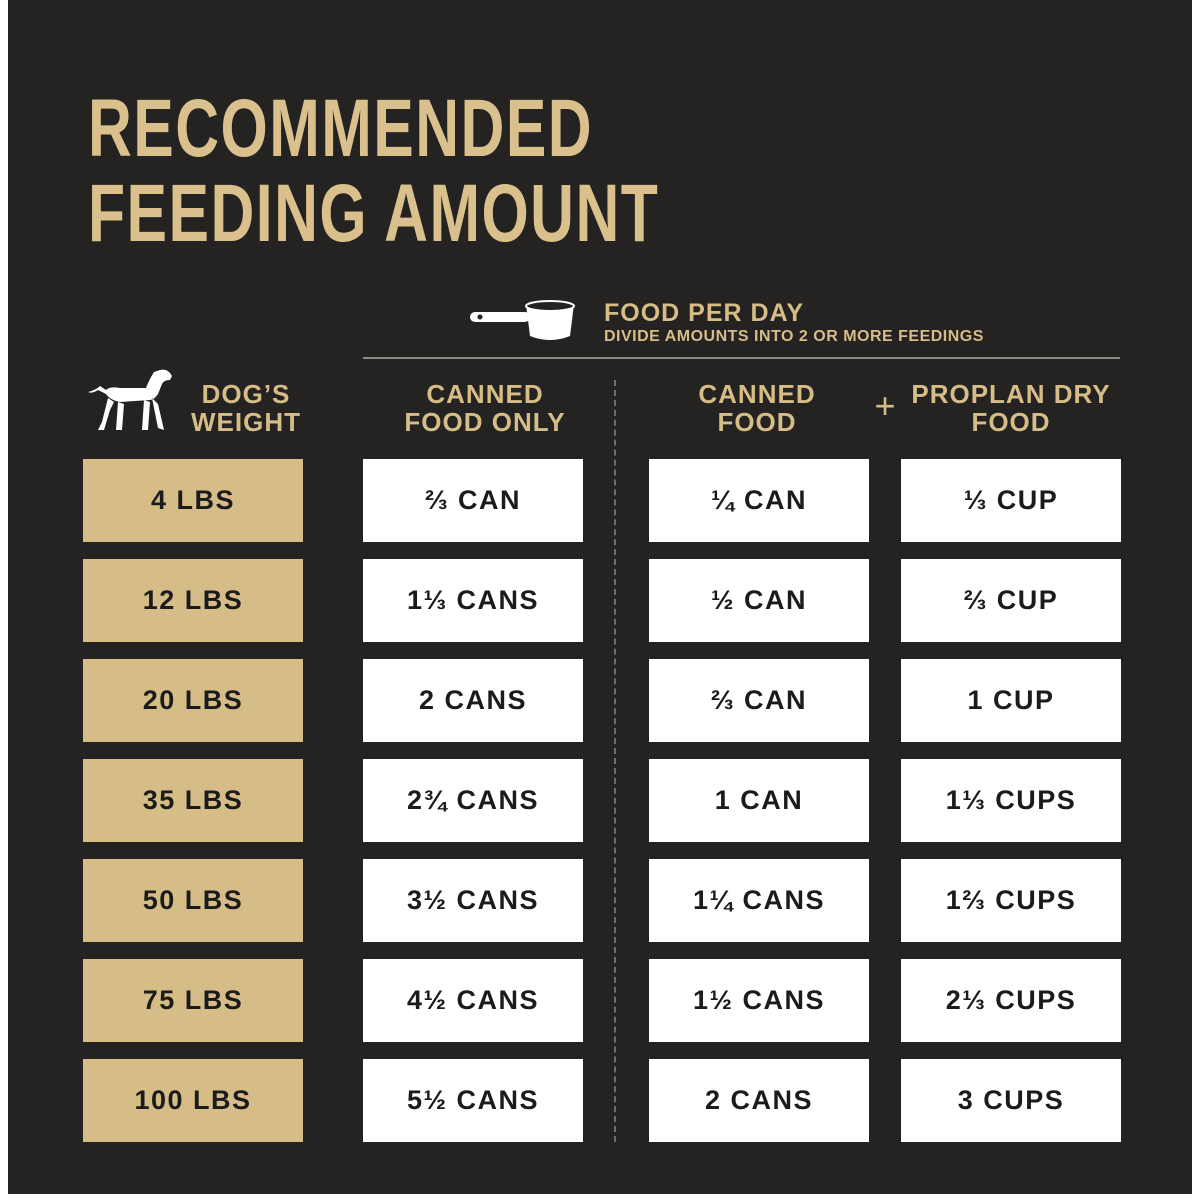 The width and height of the screenshot is (1200, 1200). I want to click on title-line: RECOMMENDED, so click(341, 128).